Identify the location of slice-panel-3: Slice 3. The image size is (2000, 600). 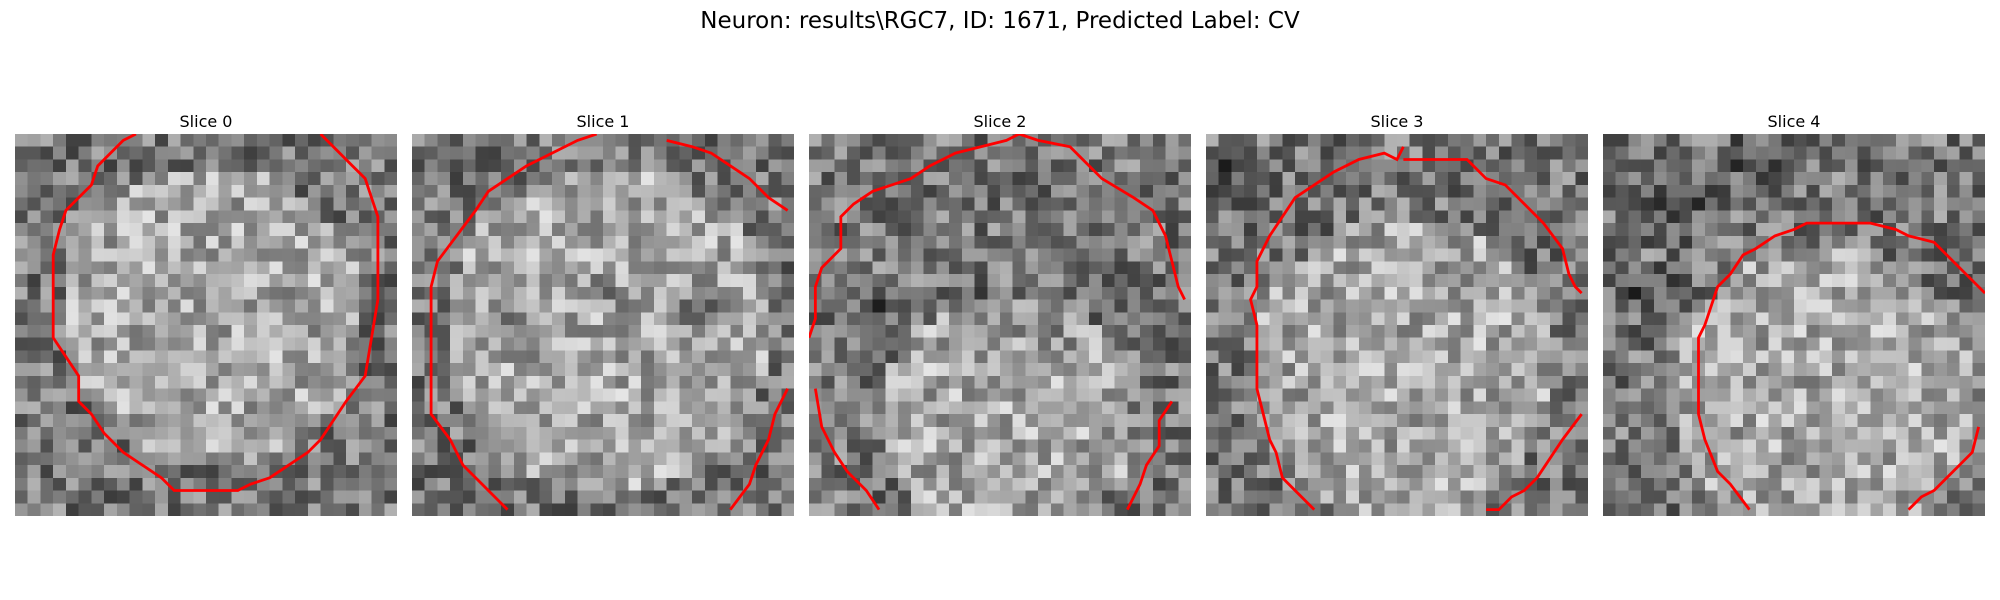
(1397, 313).